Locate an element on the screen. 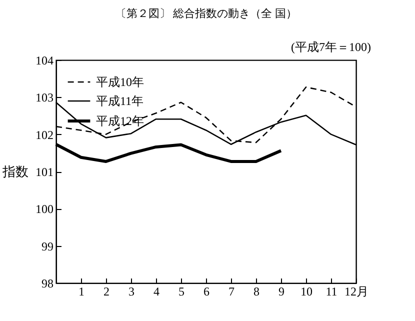 The height and width of the screenshot is (321, 415). x-tick-label: 6 is located at coordinates (207, 291).